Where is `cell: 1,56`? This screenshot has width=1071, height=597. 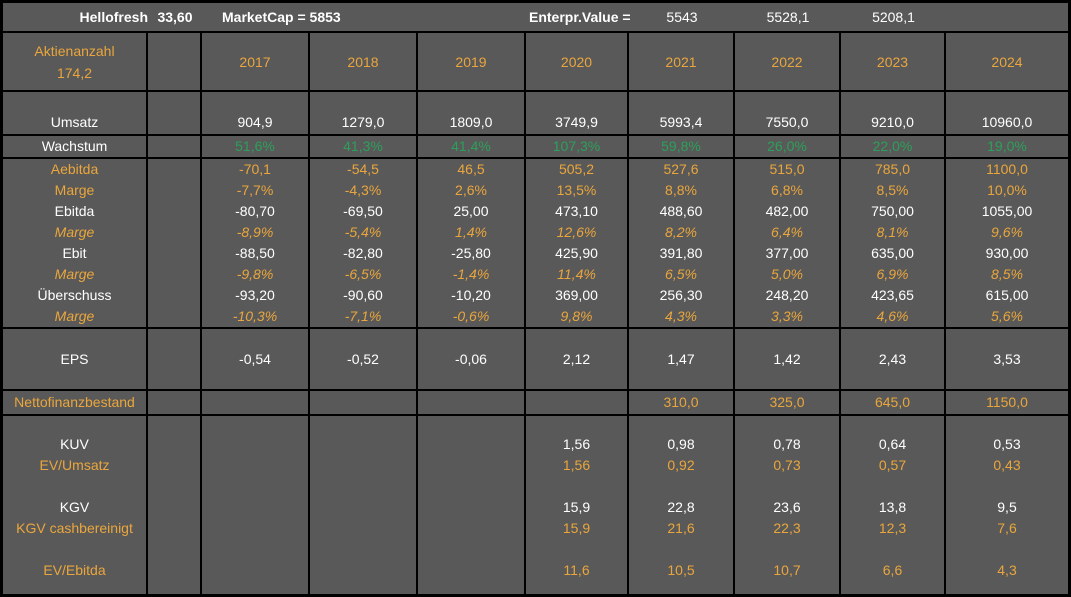 cell: 1,56 is located at coordinates (576, 444).